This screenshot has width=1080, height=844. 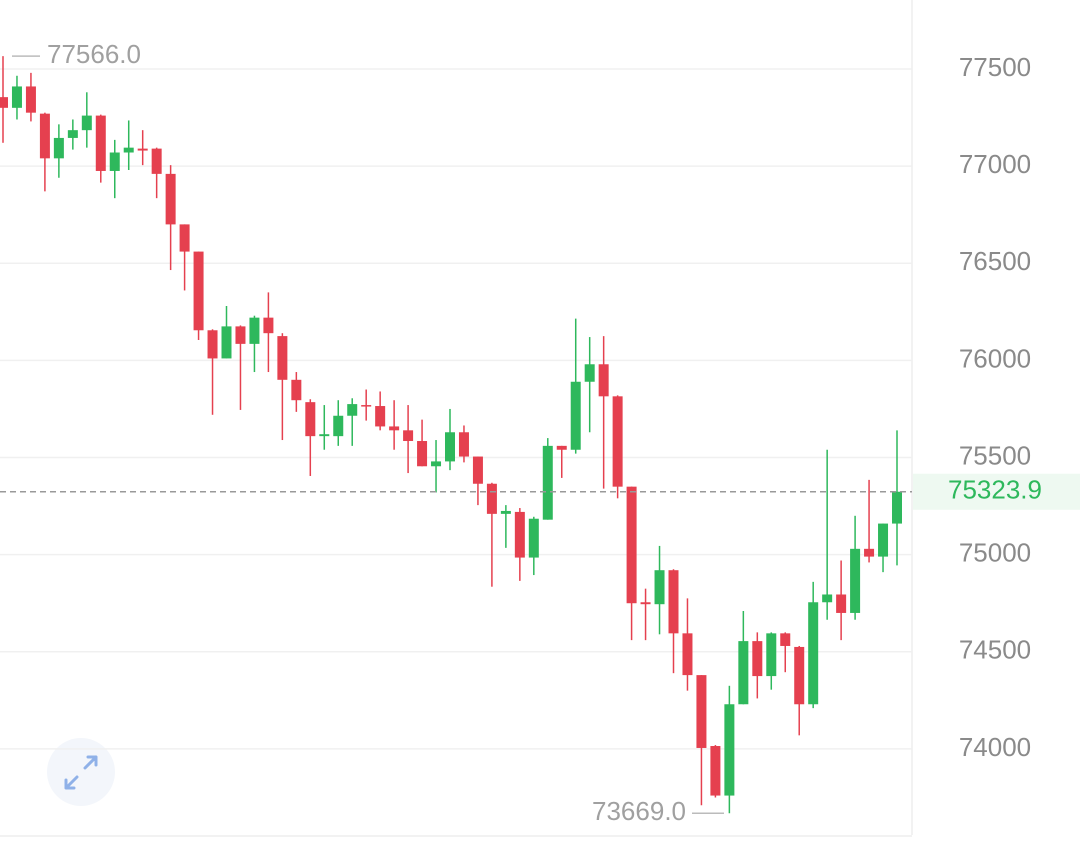 I want to click on y-tick-label: 77500, so click(x=995, y=67).